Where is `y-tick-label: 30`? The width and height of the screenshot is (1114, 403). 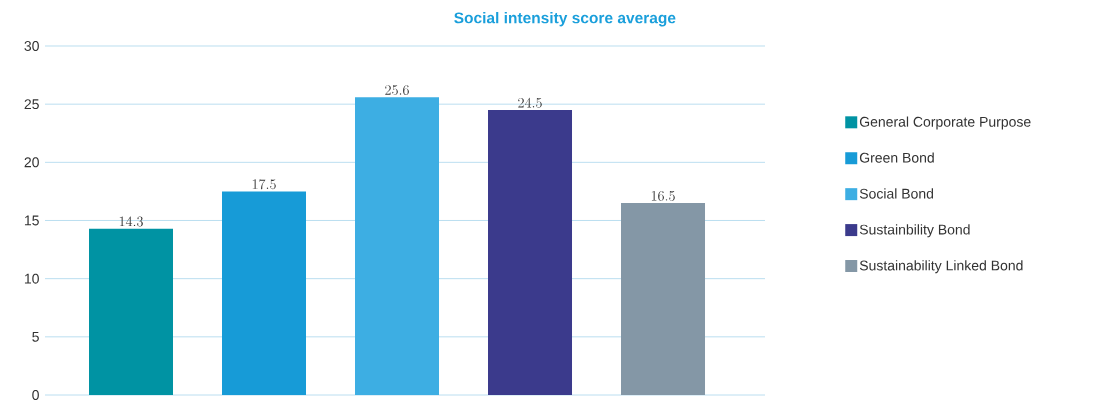
y-tick-label: 30 is located at coordinates (31, 46).